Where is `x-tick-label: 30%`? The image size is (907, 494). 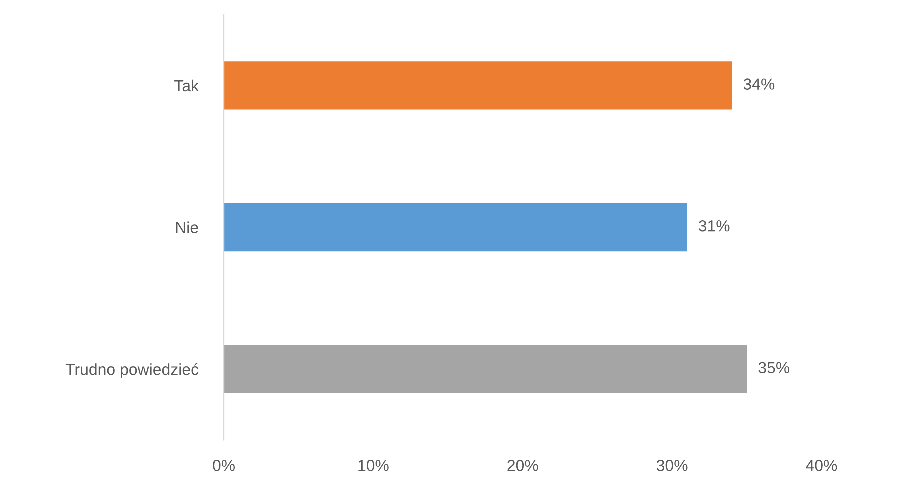
x-tick-label: 30% is located at coordinates (672, 466).